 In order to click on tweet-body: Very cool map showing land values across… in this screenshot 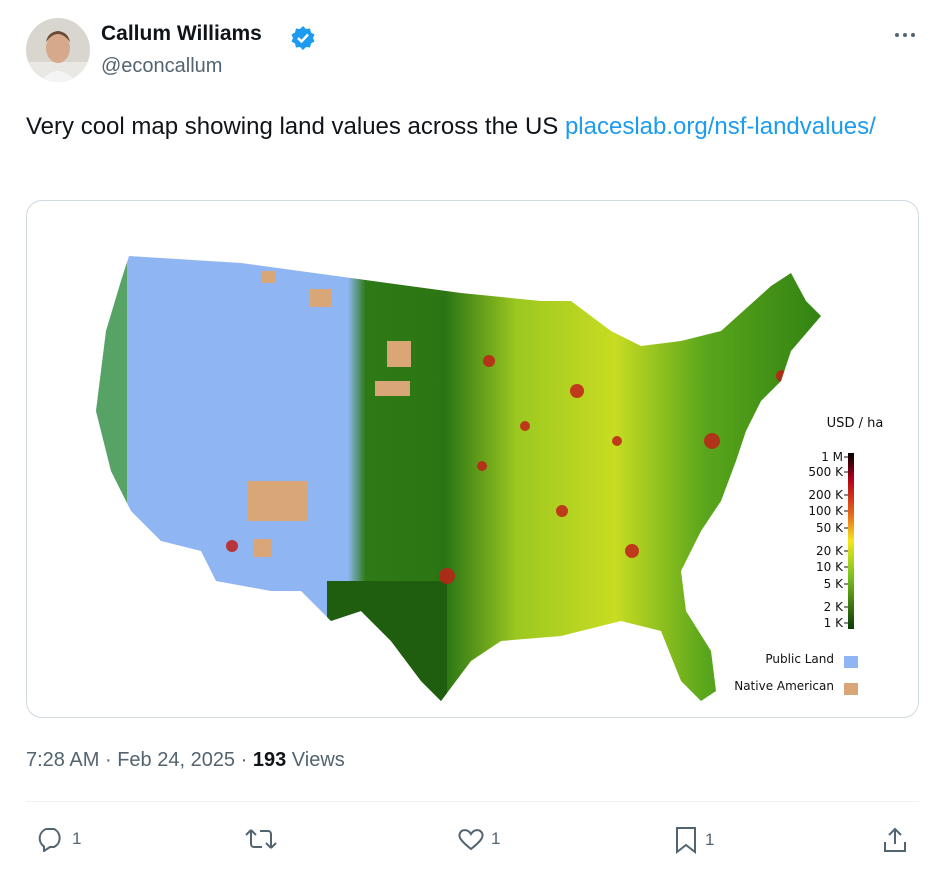, I will do `click(295, 126)`.